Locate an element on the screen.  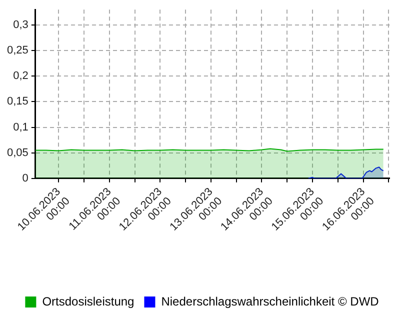
legend-label: Ortsdosisleistung is located at coordinates (88, 301).